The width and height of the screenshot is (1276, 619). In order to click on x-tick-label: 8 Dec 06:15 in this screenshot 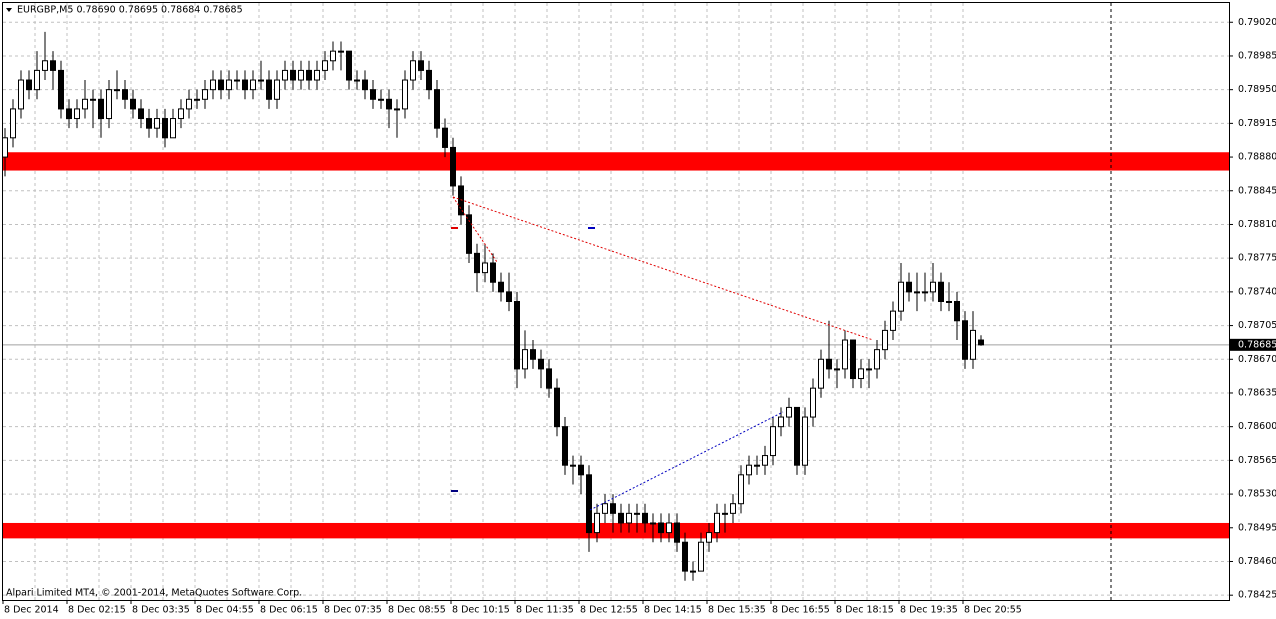, I will do `click(289, 610)`.